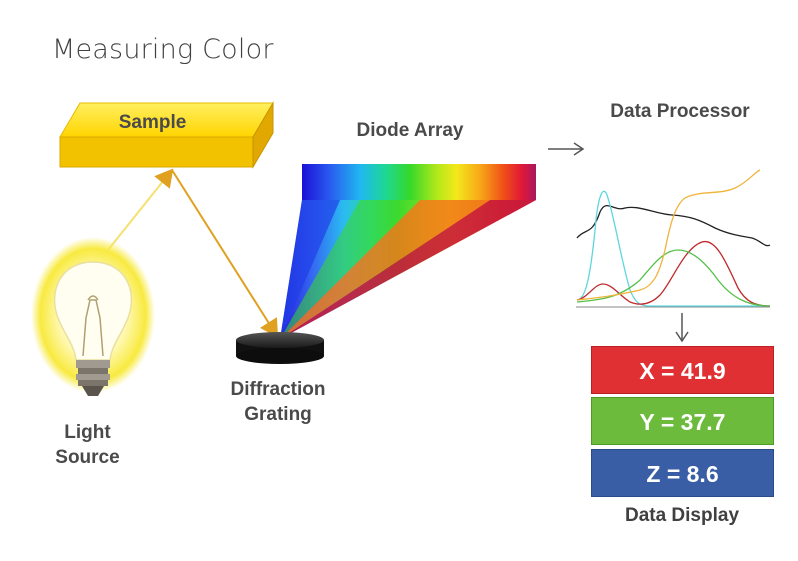  I want to click on diode-array-bar, so click(419, 182).